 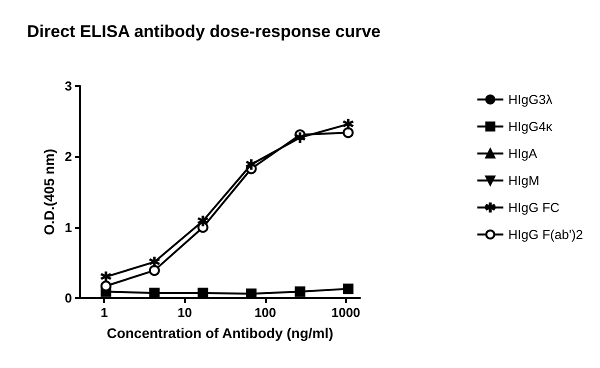 I want to click on y-tick-label: 1, so click(x=68, y=227).